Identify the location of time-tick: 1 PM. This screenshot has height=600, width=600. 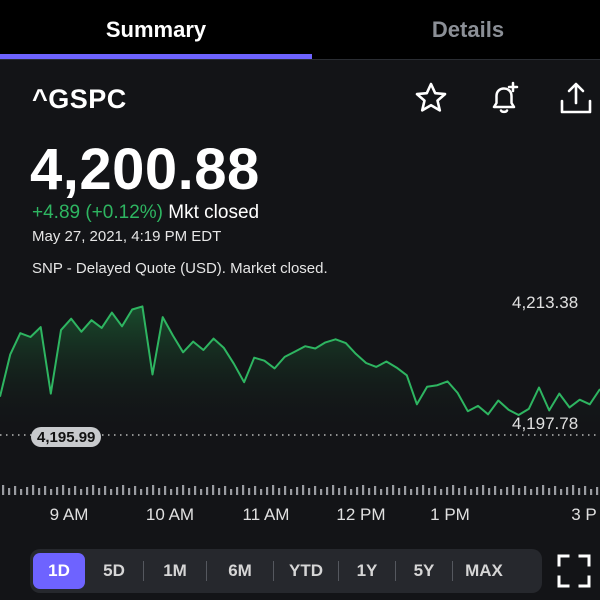
(450, 514).